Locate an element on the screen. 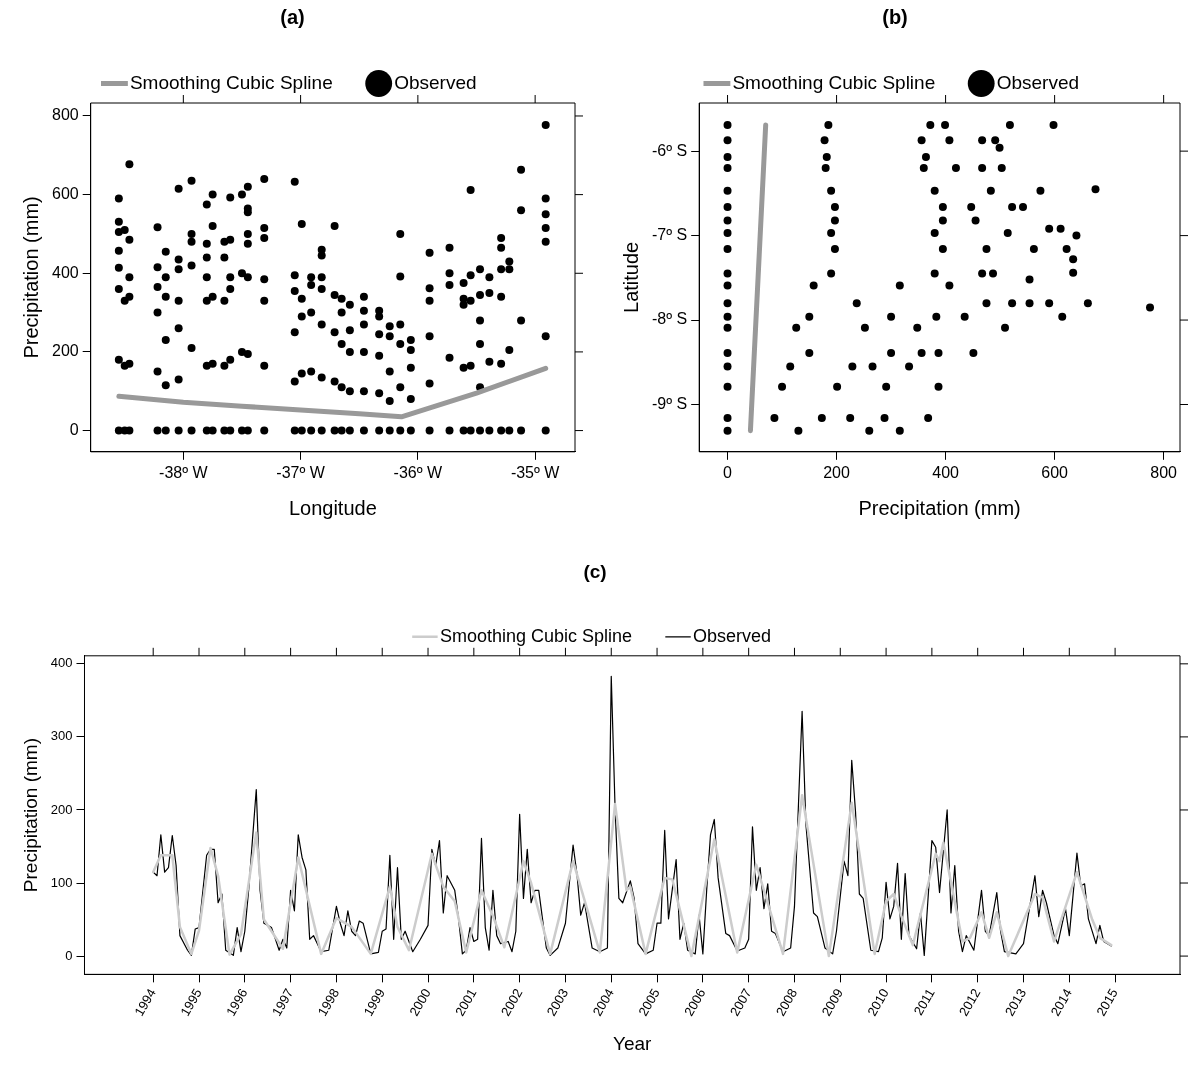  x-tick-label: -38º W is located at coordinates (184, 472).